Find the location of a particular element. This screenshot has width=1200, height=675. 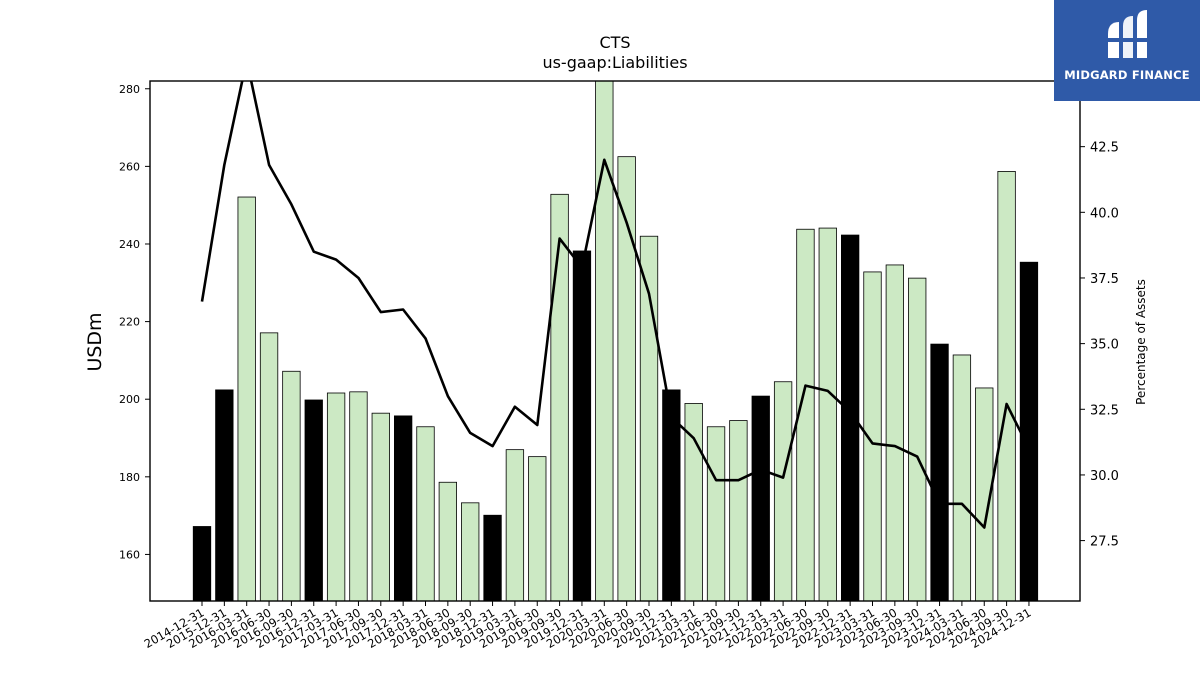

y2-tick-label: 32.5 is located at coordinates (1104, 410).